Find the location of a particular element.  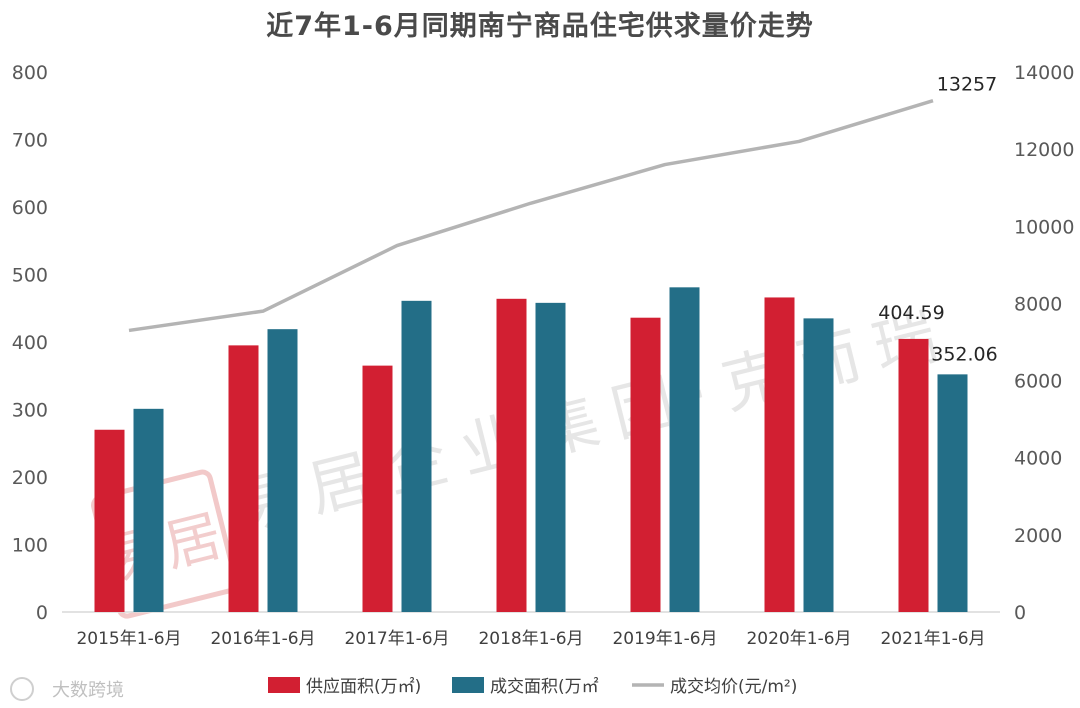

left-axis-tick-label: 500 is located at coordinates (30, 276).